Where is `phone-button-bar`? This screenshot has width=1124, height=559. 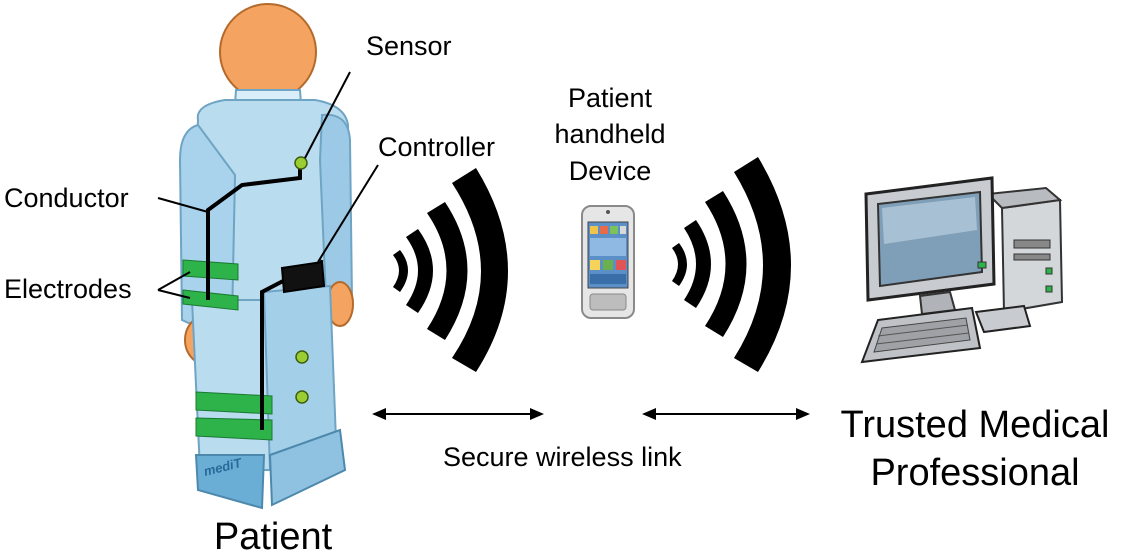 phone-button-bar is located at coordinates (608, 302).